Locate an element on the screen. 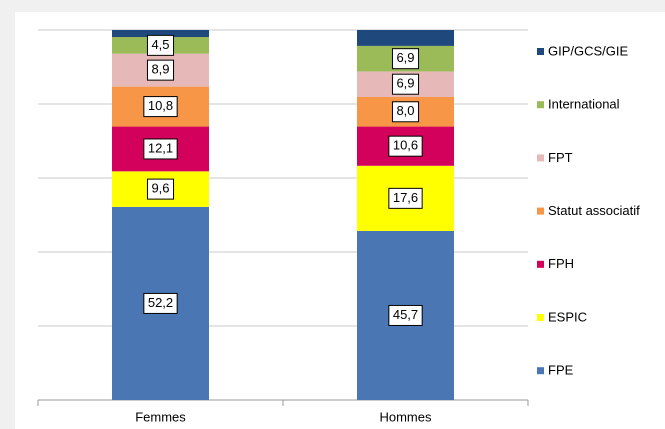  value-label: 10,6 is located at coordinates (405, 145).